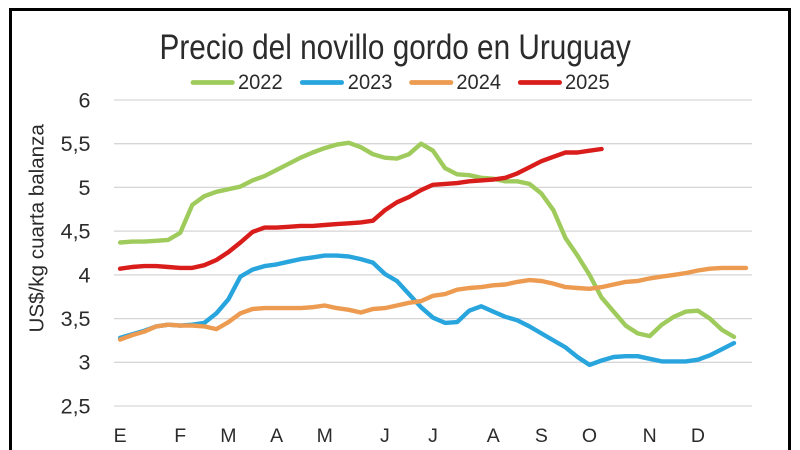  I want to click on svg-text: US$/kg cuarta balanza, so click(37, 228).